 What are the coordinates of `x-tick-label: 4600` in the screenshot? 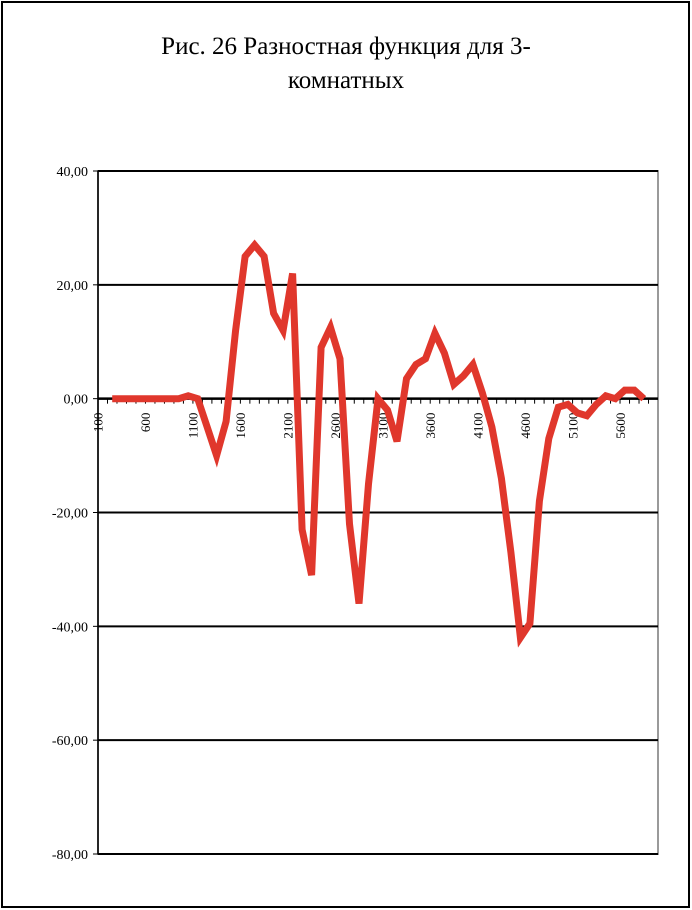 It's located at (525, 426).